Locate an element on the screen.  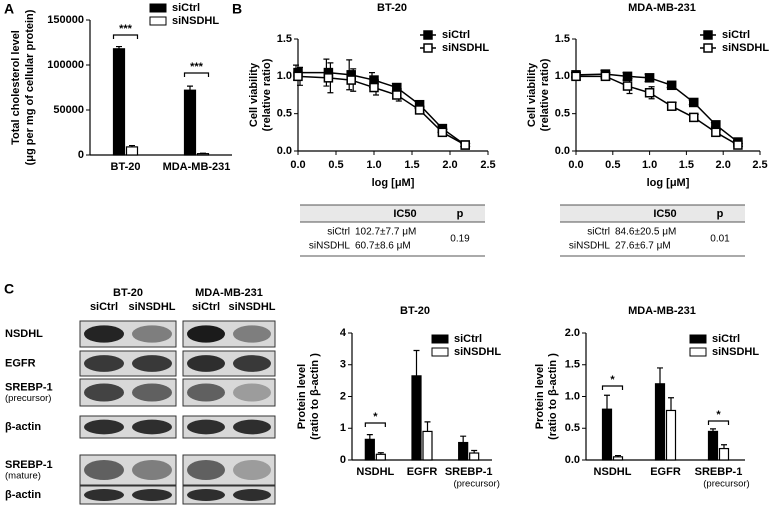
blot-row-label: β-actin is located at coordinates (23, 495).